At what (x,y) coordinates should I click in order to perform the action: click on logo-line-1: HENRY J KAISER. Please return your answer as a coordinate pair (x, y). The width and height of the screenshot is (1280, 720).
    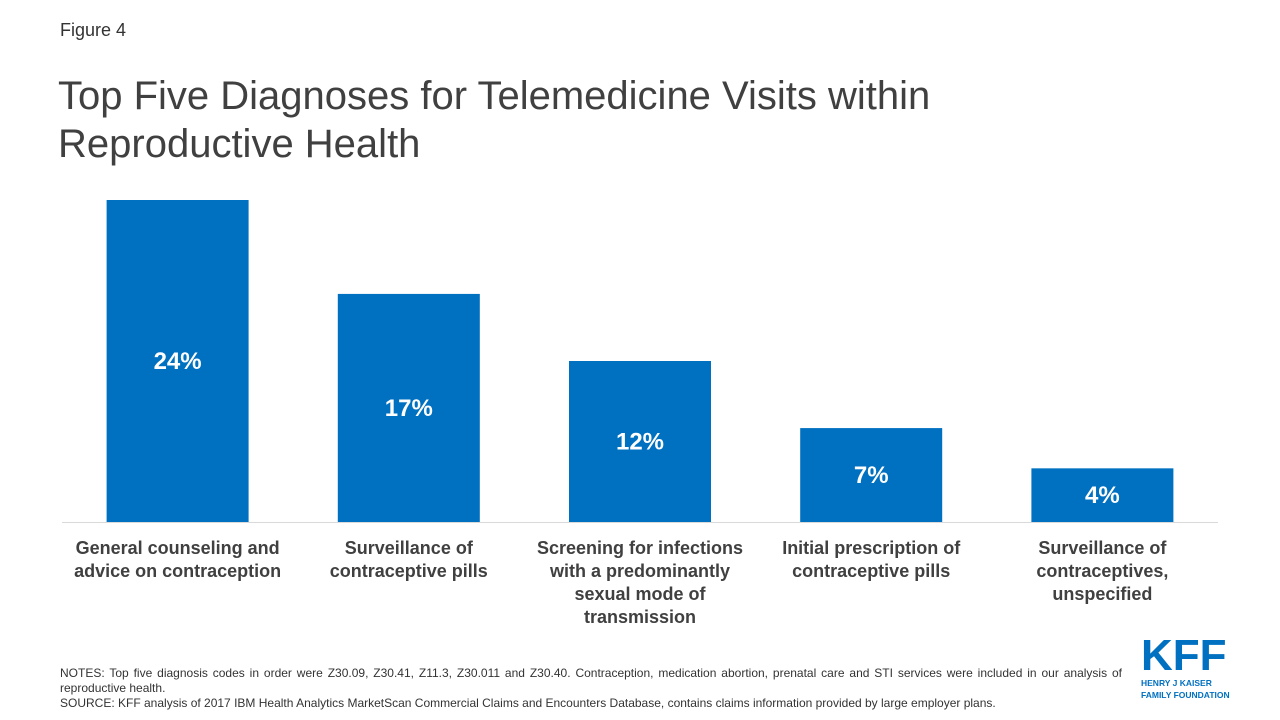
    Looking at the image, I should click on (1176, 683).